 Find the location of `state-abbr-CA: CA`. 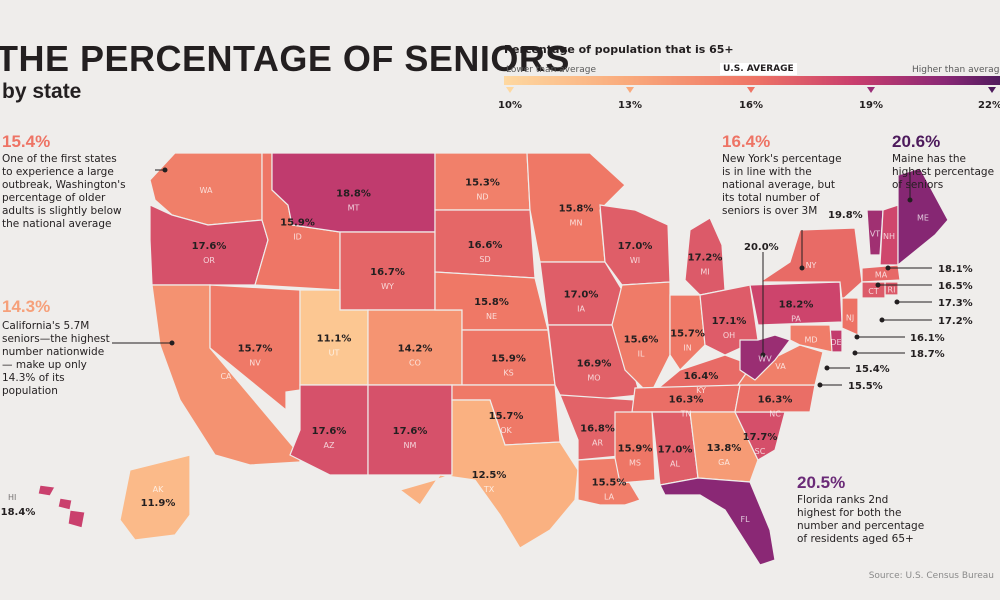

state-abbr-CA: CA is located at coordinates (226, 376).